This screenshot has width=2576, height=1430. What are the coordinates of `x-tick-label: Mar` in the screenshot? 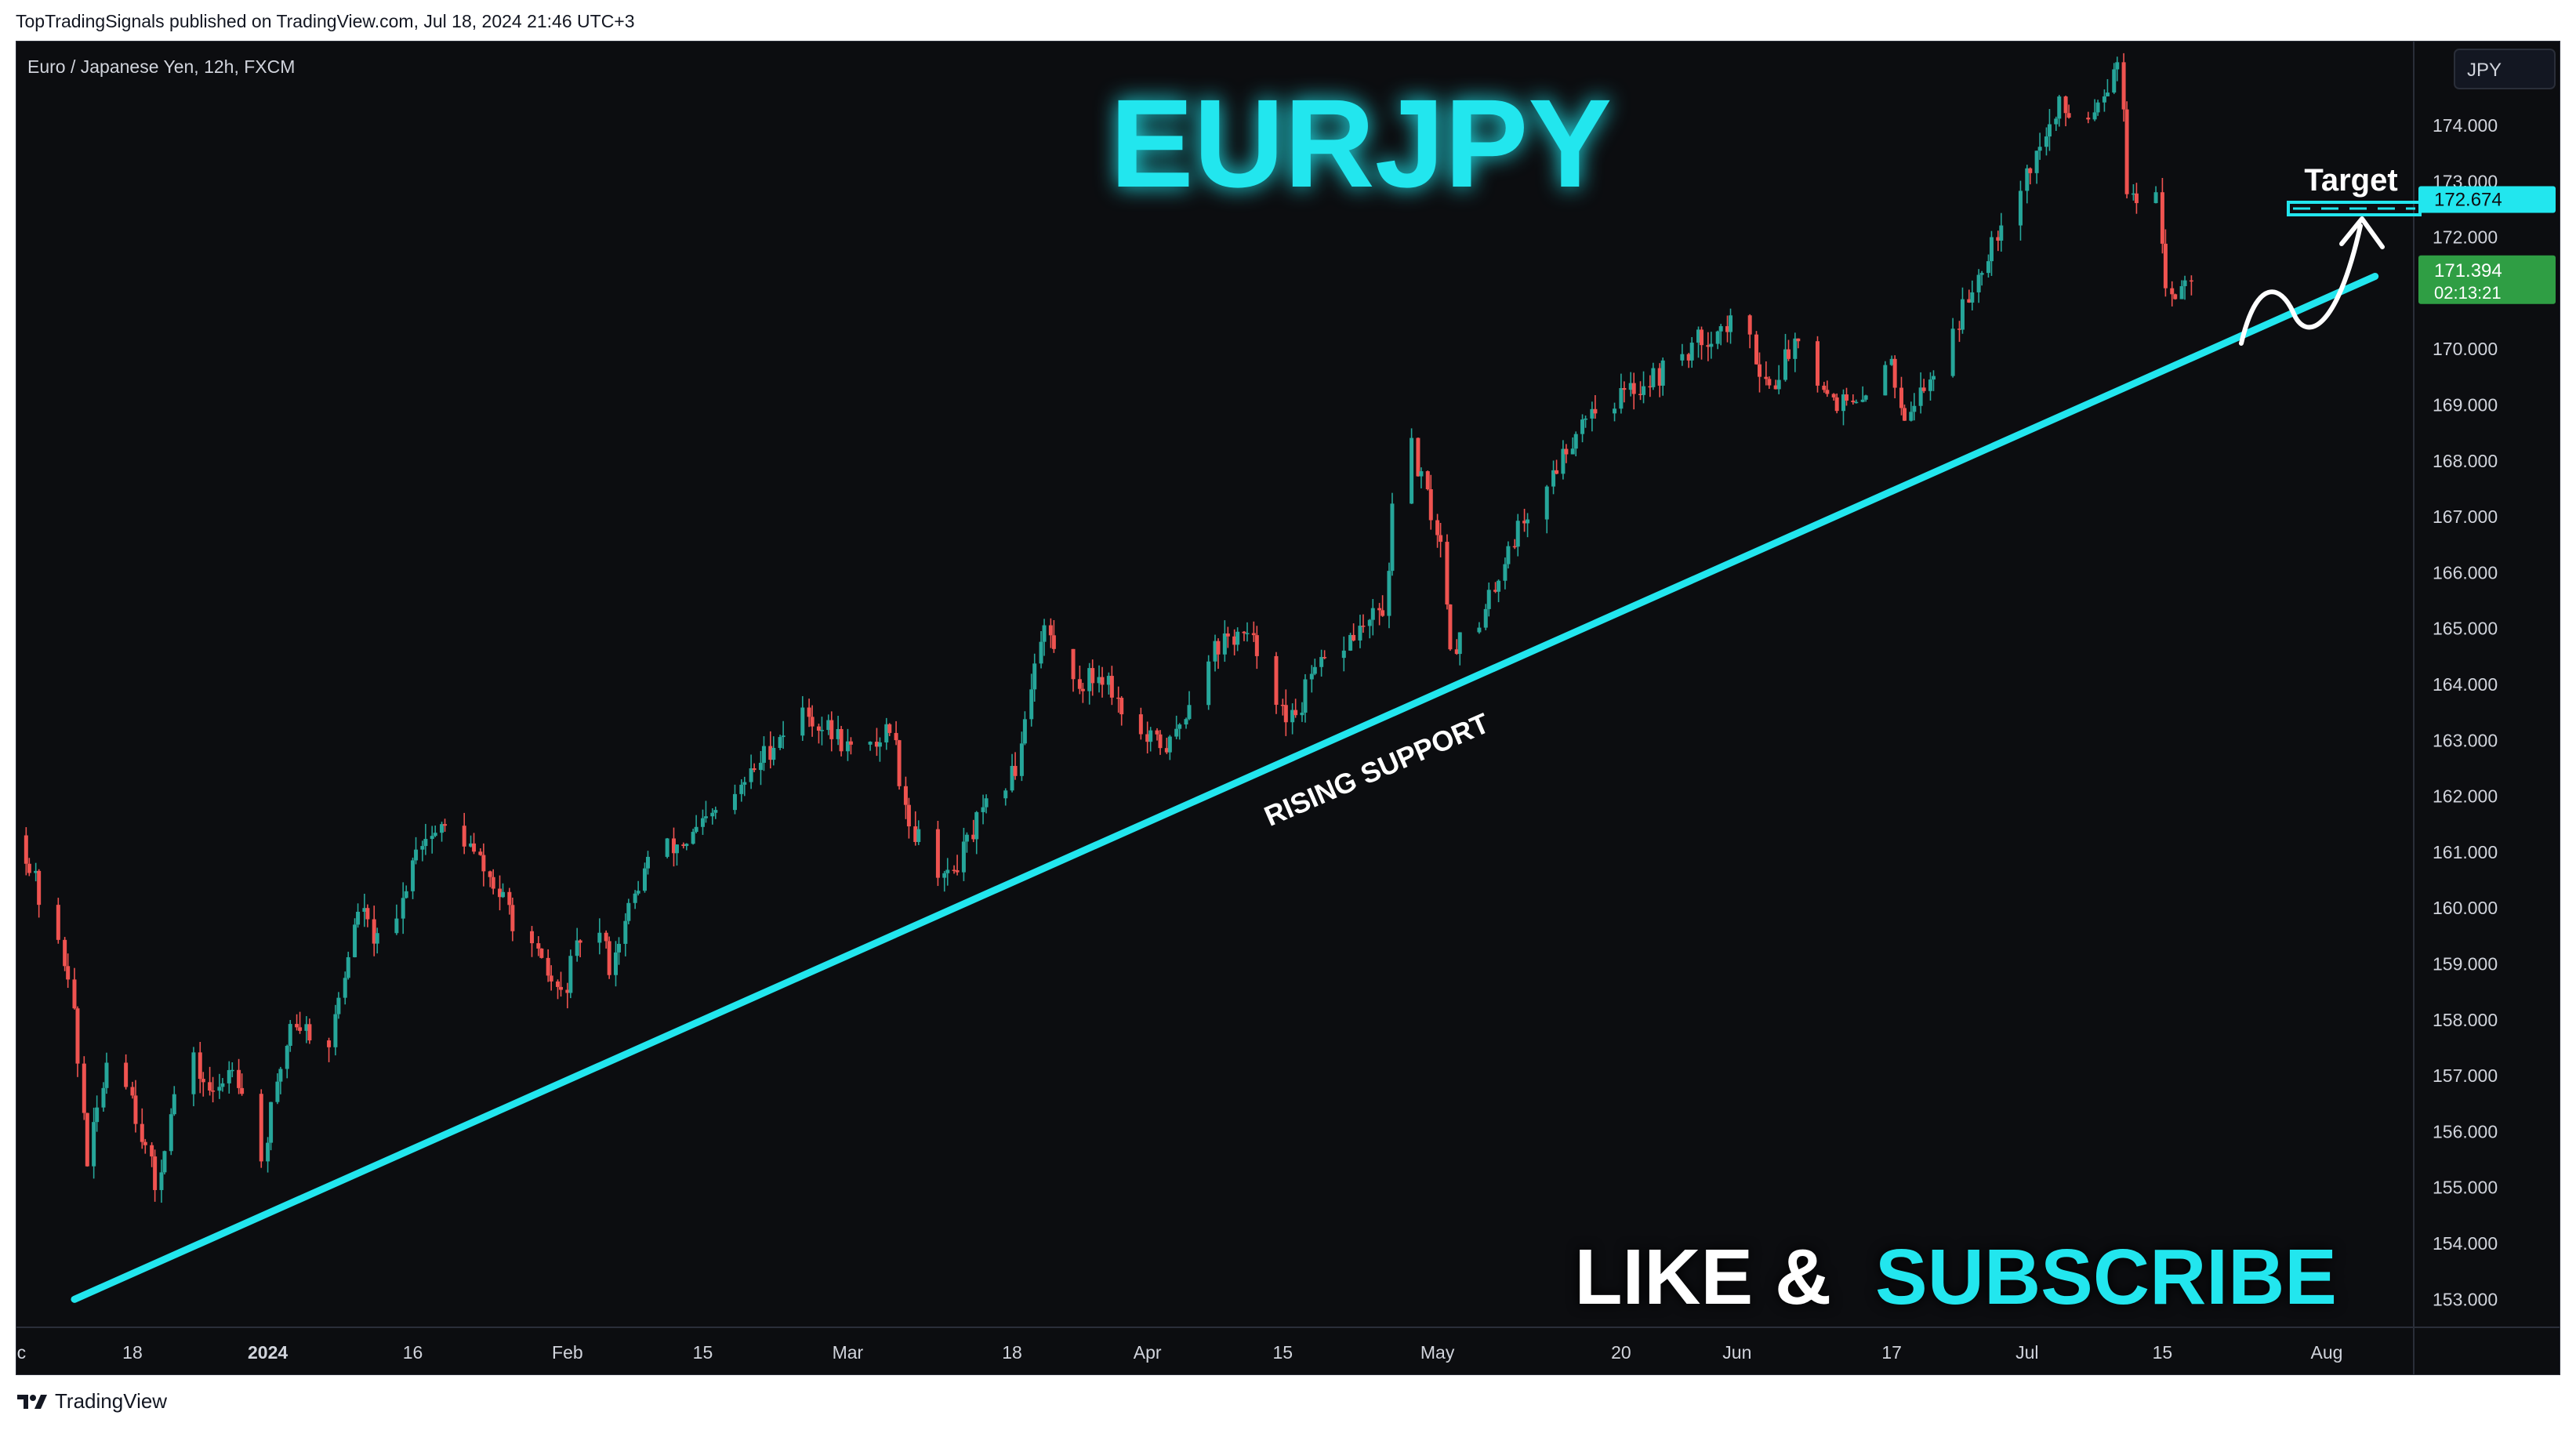 It's located at (849, 1352).